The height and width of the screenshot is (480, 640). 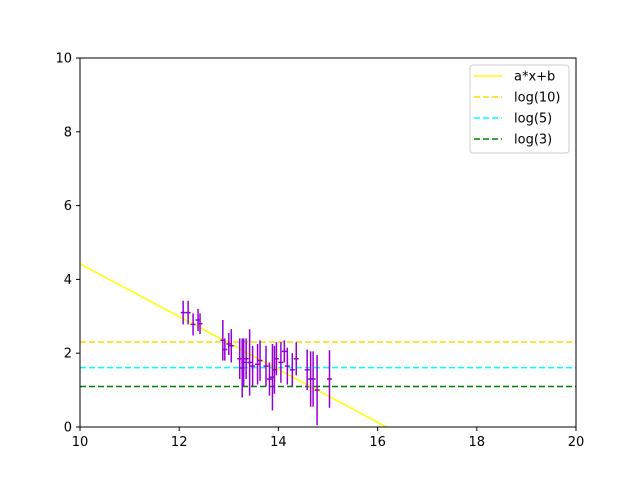 What do you see at coordinates (68, 206) in the screenshot?
I see `y-tick-label: 6` at bounding box center [68, 206].